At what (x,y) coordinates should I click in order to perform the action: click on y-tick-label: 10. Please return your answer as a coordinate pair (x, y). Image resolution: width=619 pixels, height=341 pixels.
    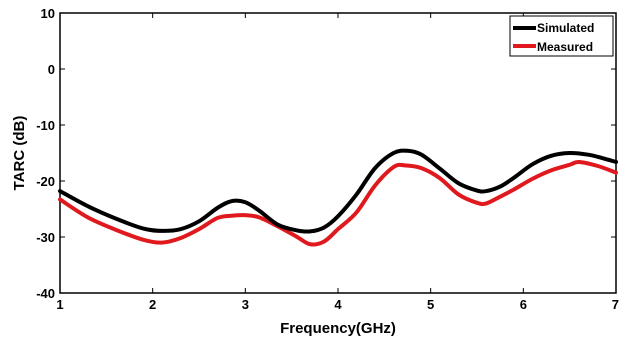
    Looking at the image, I should click on (48, 13).